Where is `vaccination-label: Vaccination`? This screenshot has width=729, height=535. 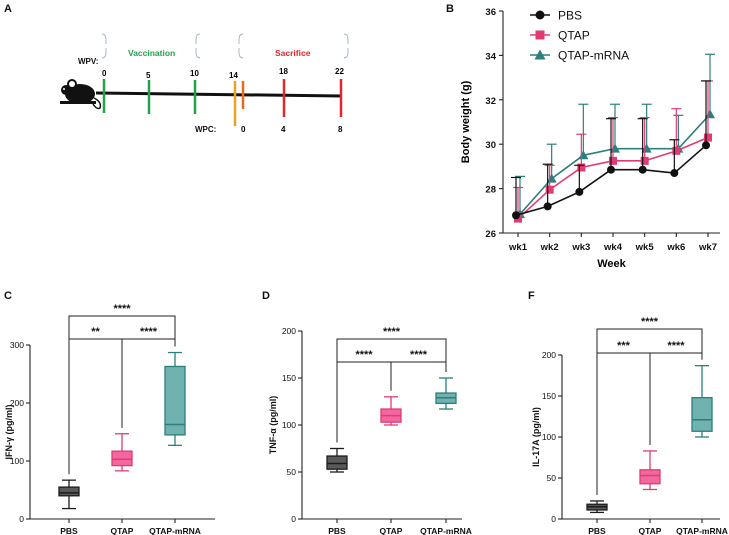 vaccination-label: Vaccination is located at coordinates (151, 53).